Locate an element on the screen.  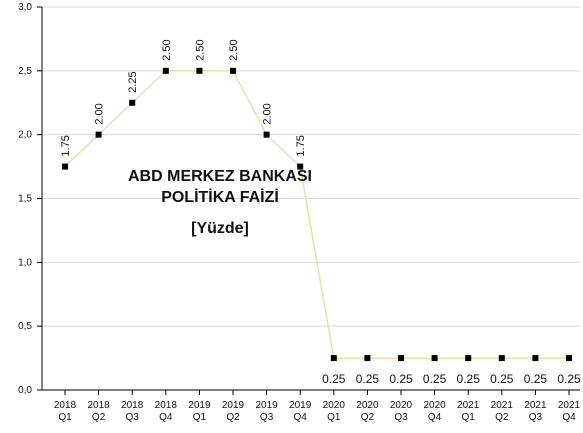
y-tick-label: 1,5 is located at coordinates (25, 199).